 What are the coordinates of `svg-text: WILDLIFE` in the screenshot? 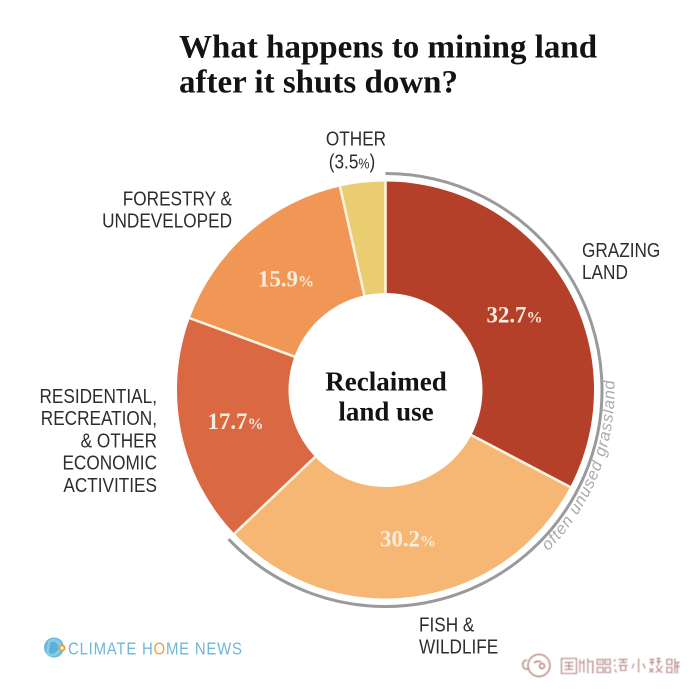 It's located at (458, 646).